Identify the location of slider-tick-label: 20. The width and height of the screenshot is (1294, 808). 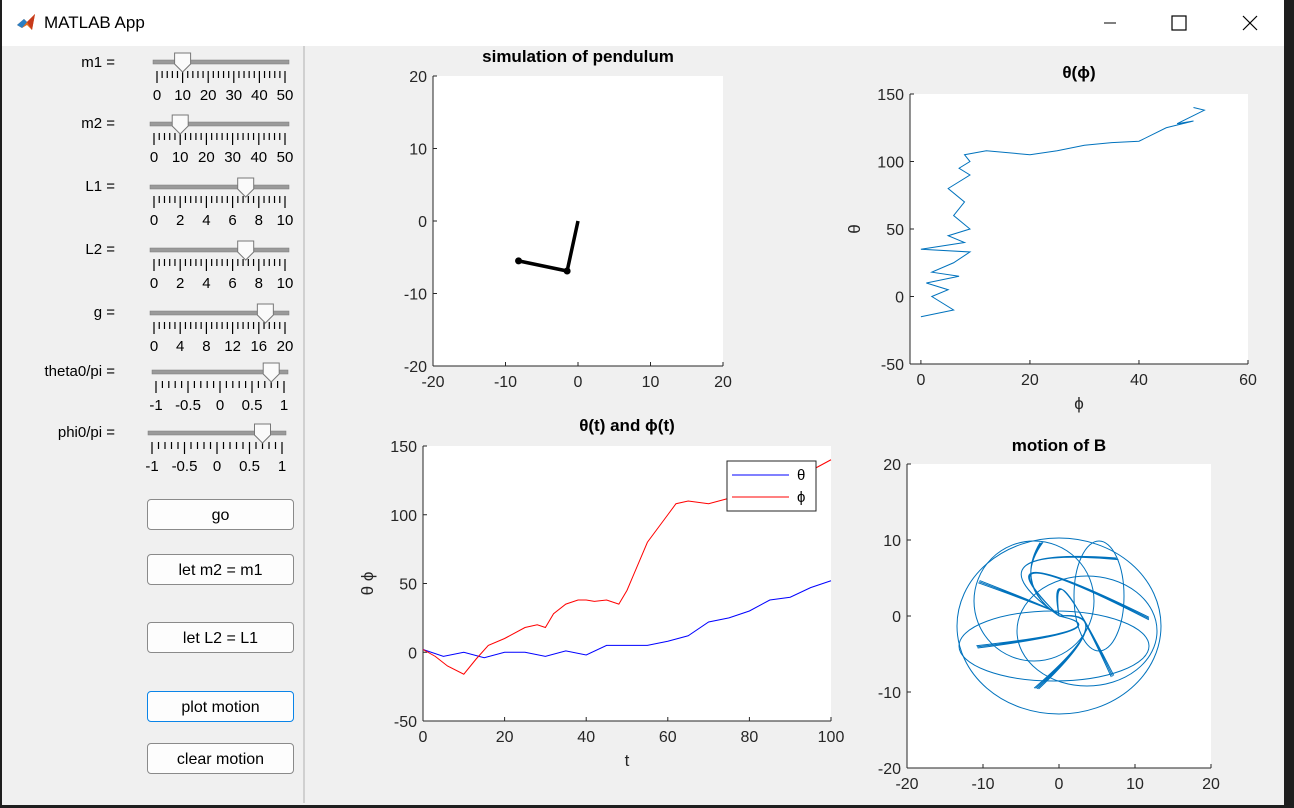
(208, 95).